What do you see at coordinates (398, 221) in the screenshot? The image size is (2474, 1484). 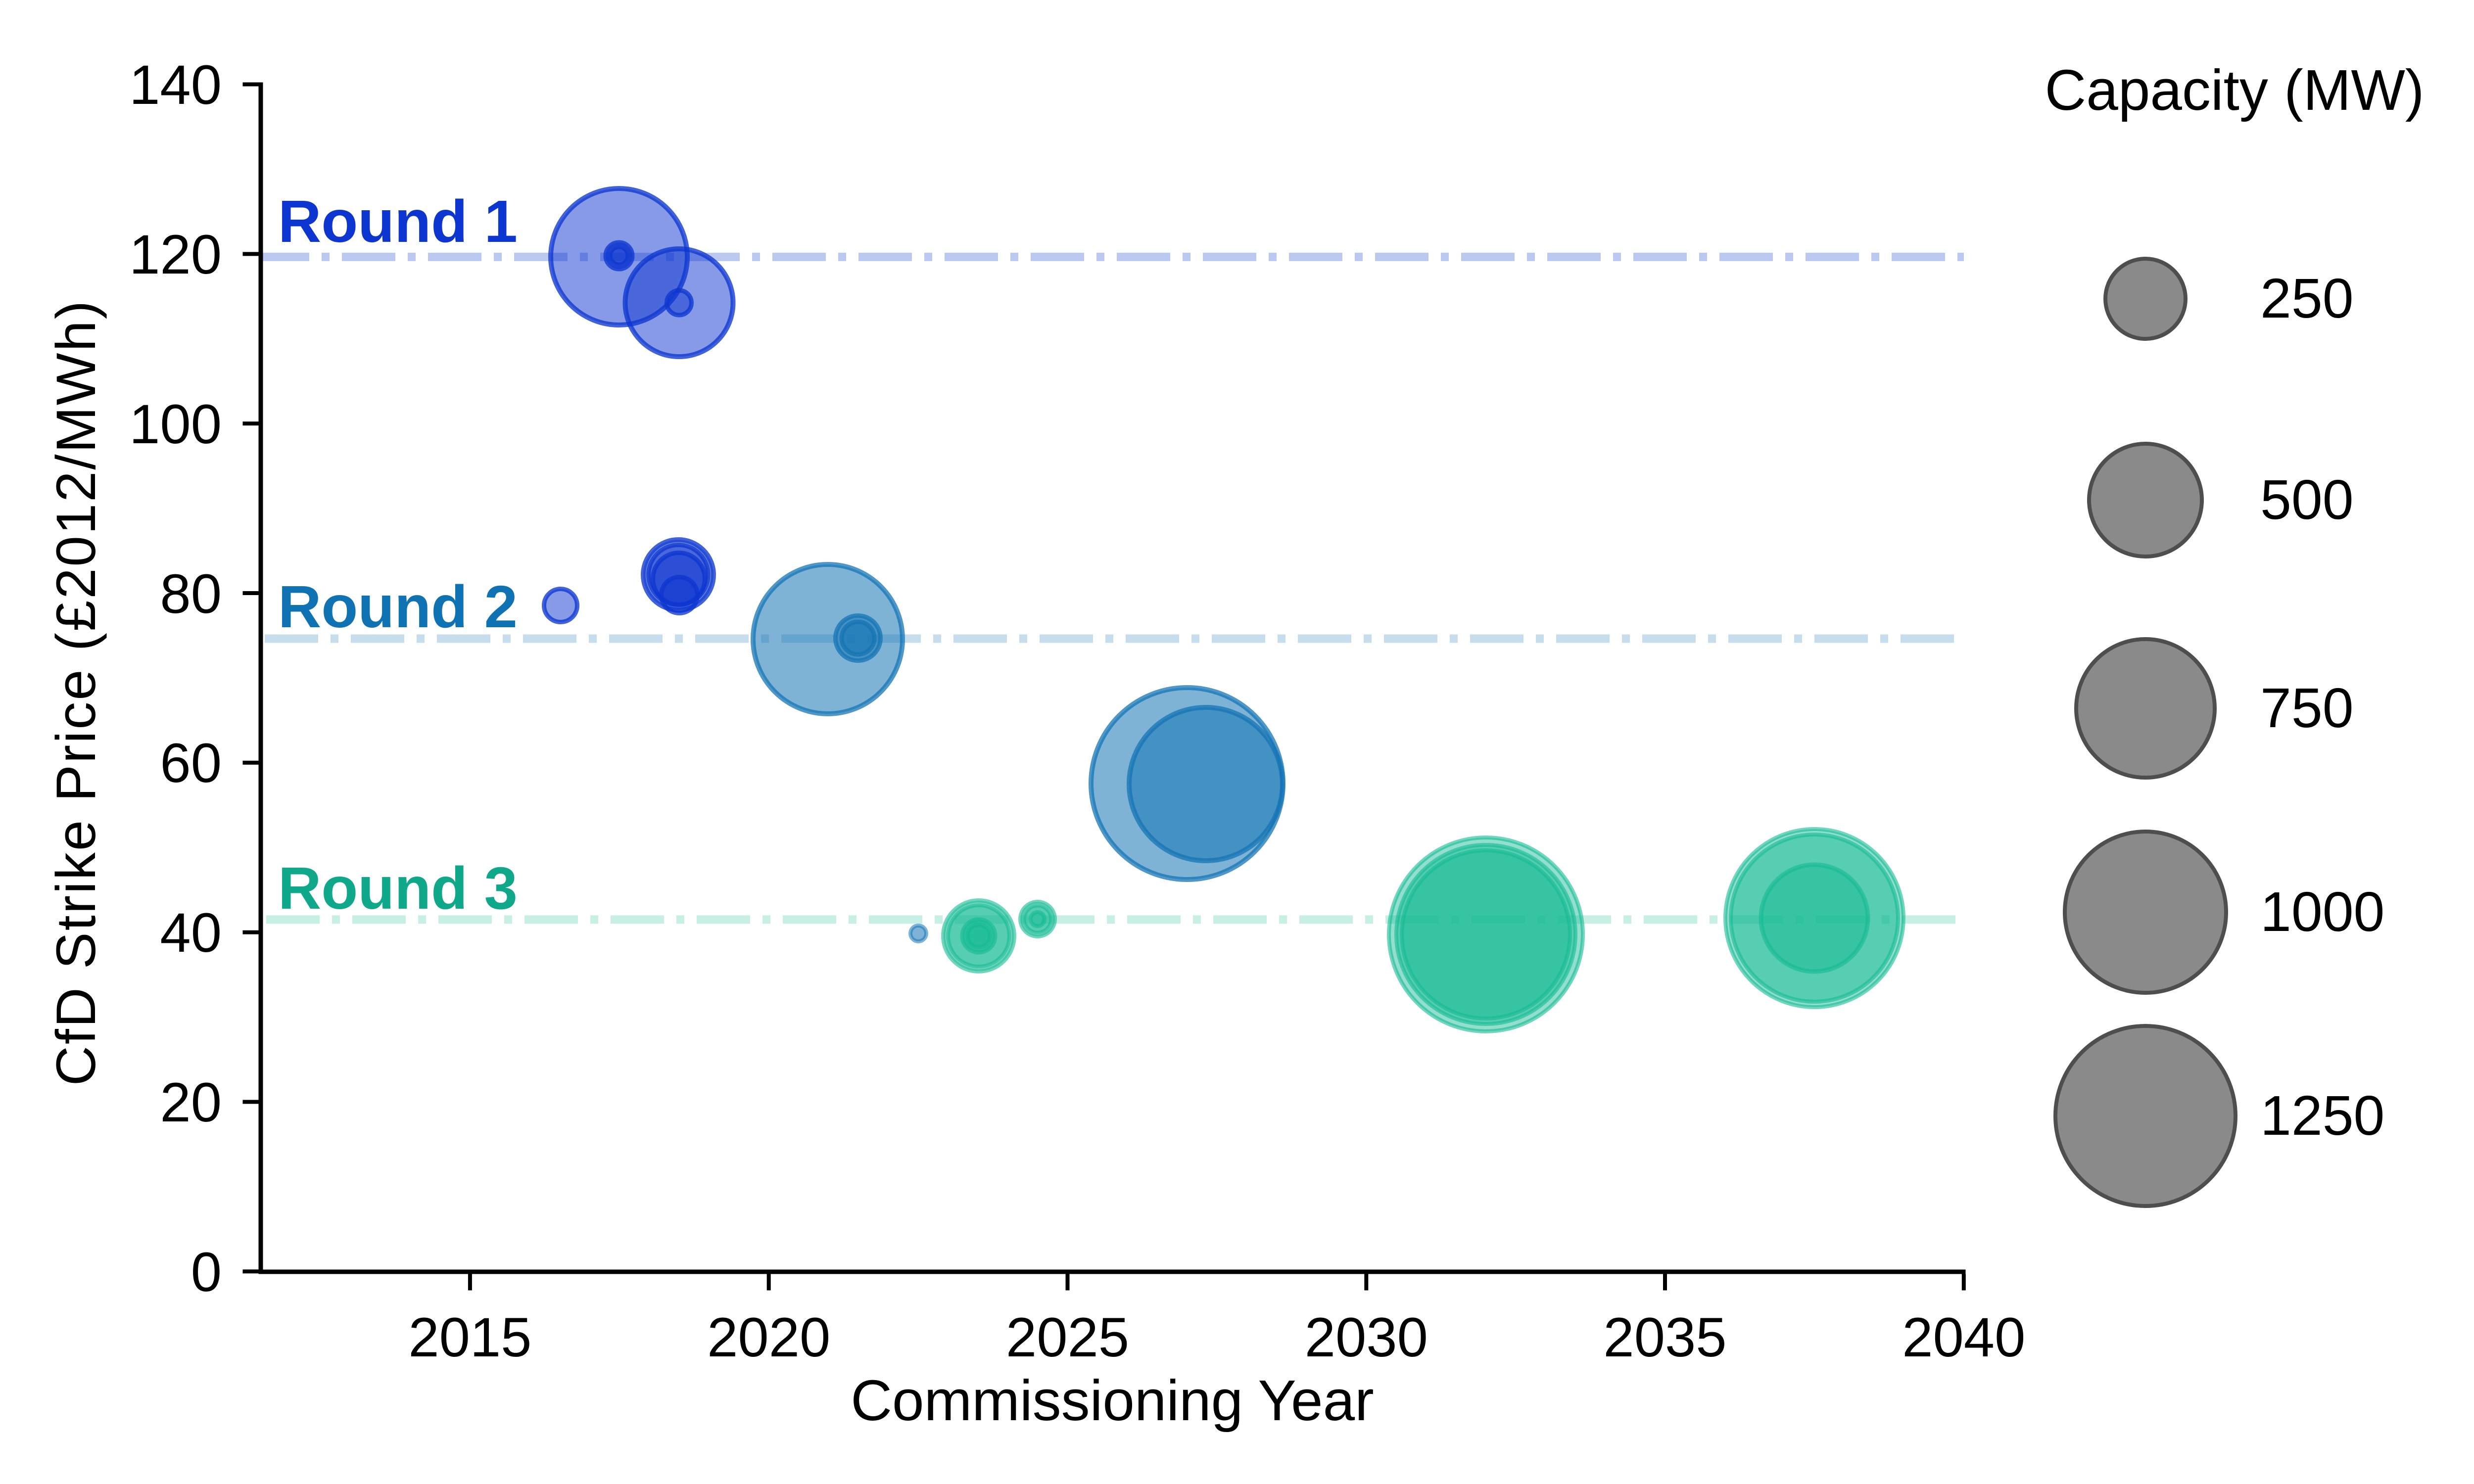 I see `svg-text: Round 1` at bounding box center [398, 221].